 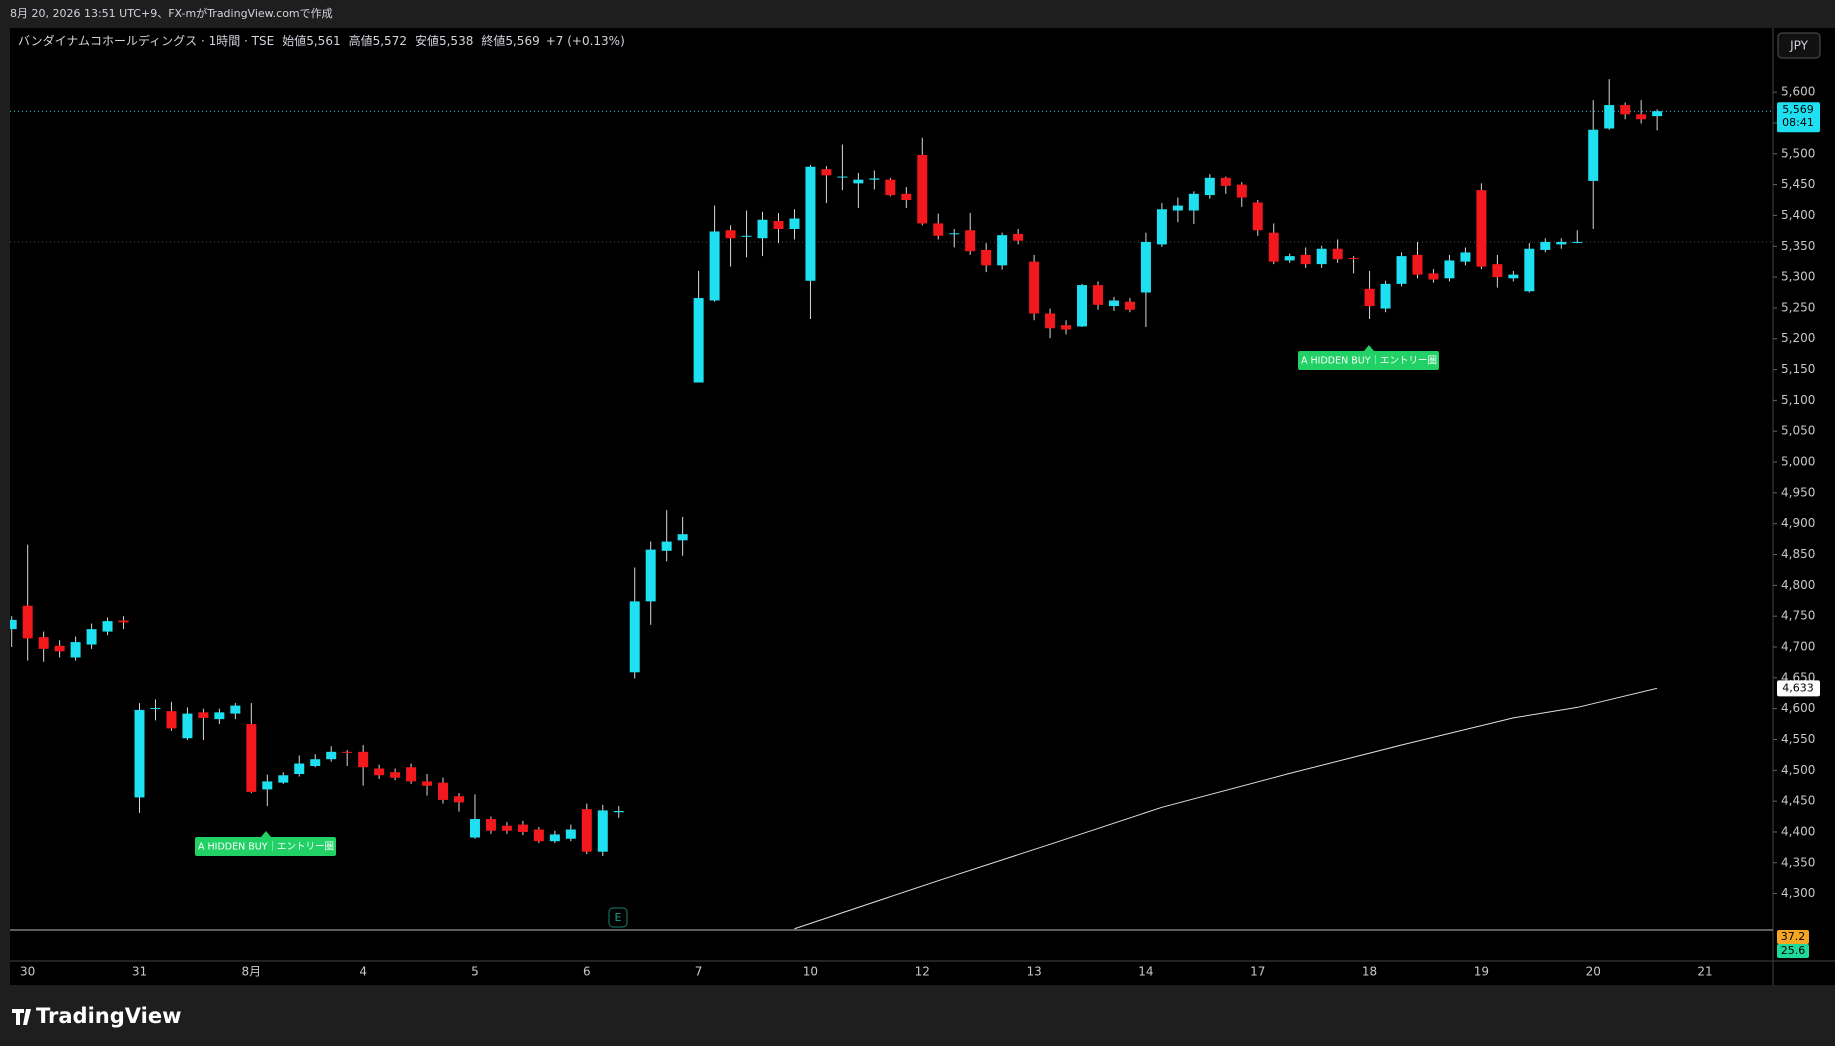 I want to click on y-tick-label: 4,700, so click(x=1798, y=647).